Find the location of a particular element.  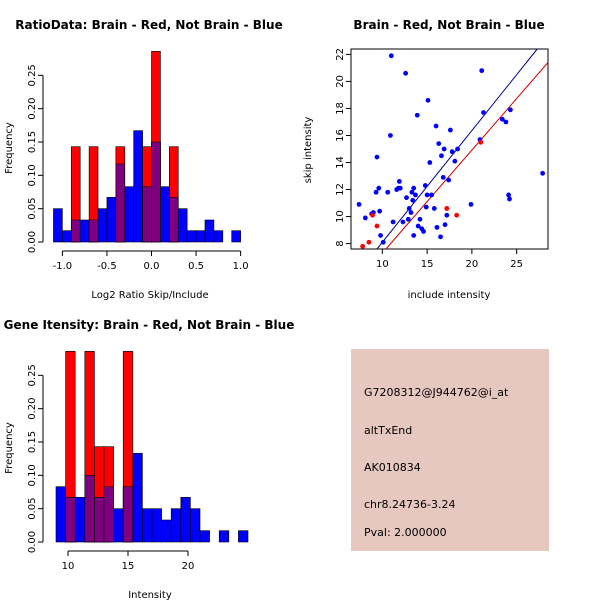

y-tick-label: 20 is located at coordinates (340, 81).